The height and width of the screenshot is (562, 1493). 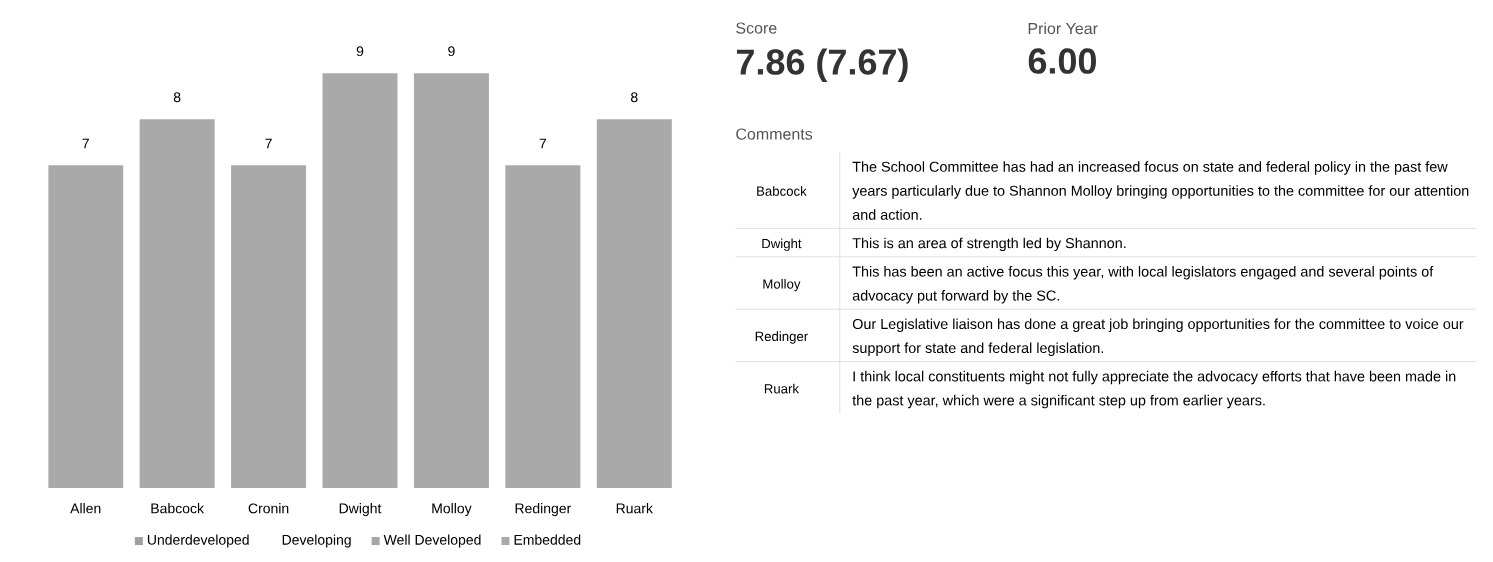 What do you see at coordinates (782, 191) in the screenshot?
I see `text: Babcock` at bounding box center [782, 191].